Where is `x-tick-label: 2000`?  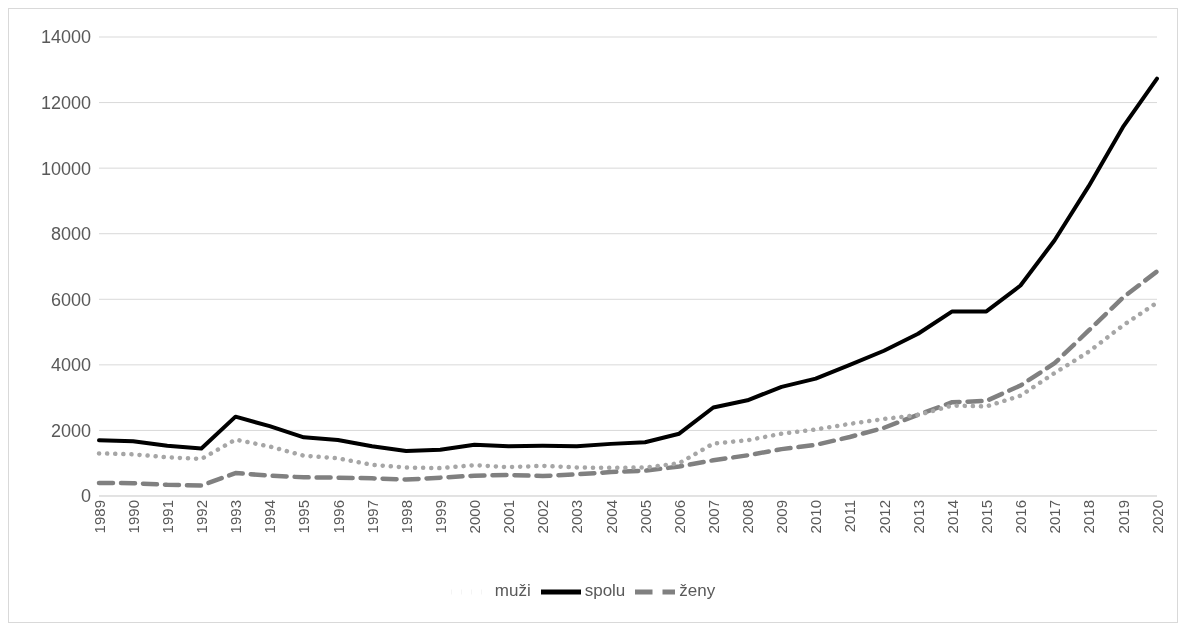 x-tick-label: 2000 is located at coordinates (475, 517).